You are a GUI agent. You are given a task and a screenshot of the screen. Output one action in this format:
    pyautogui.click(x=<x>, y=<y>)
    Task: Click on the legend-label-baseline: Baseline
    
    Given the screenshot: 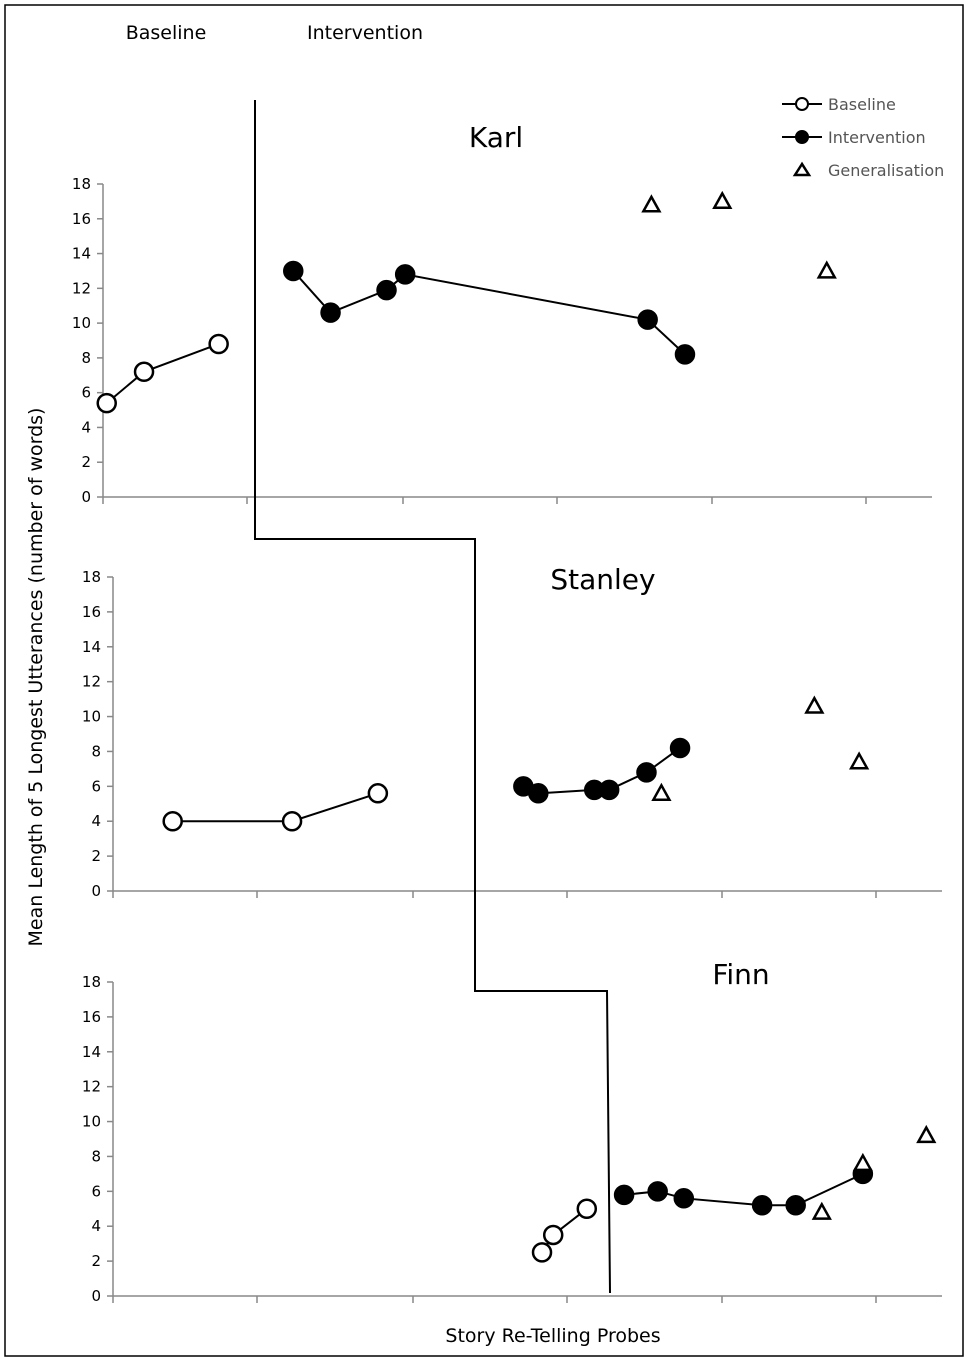 What is the action you would take?
    pyautogui.click(x=862, y=104)
    